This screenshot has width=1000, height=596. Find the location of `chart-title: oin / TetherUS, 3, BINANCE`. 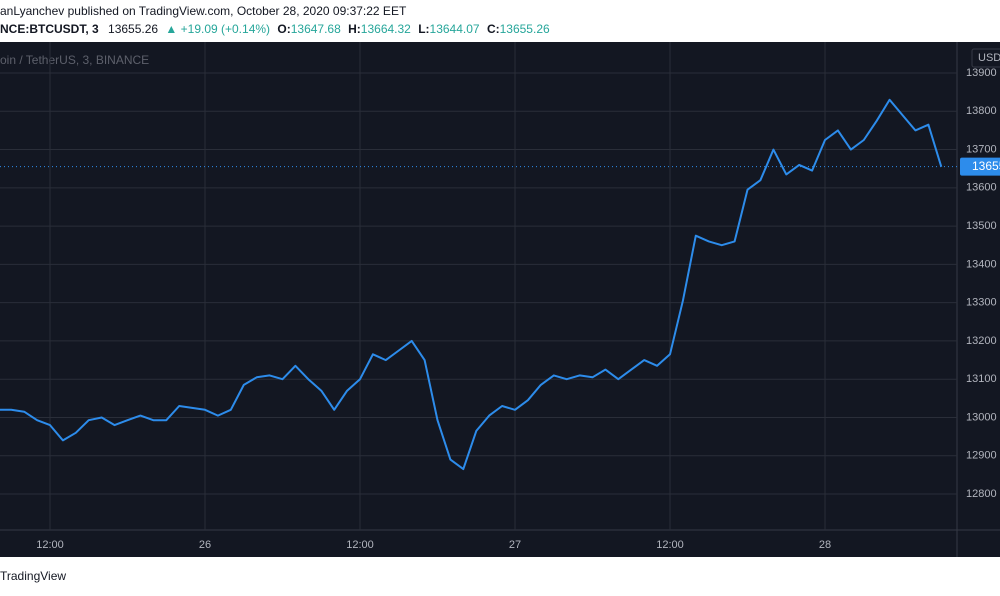

chart-title: oin / TetherUS, 3, BINANCE is located at coordinates (74, 60).